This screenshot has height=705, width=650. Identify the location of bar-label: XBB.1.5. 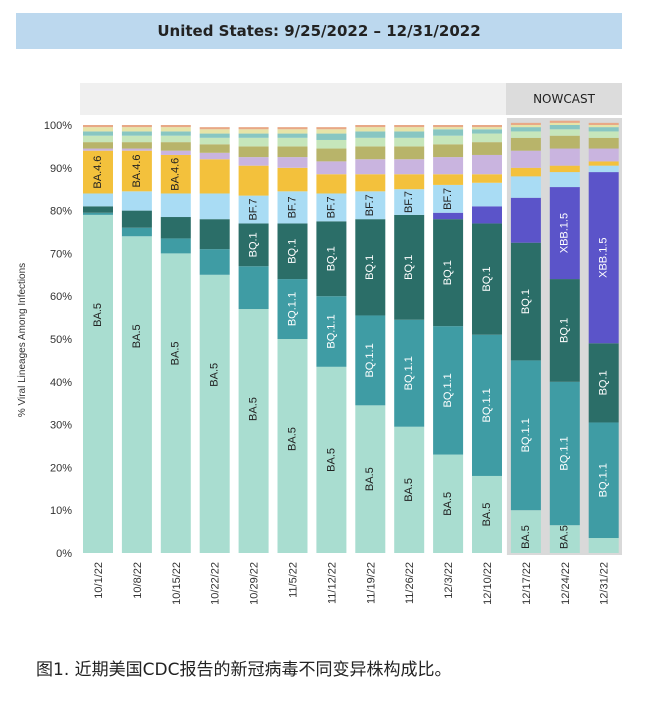
(604, 258).